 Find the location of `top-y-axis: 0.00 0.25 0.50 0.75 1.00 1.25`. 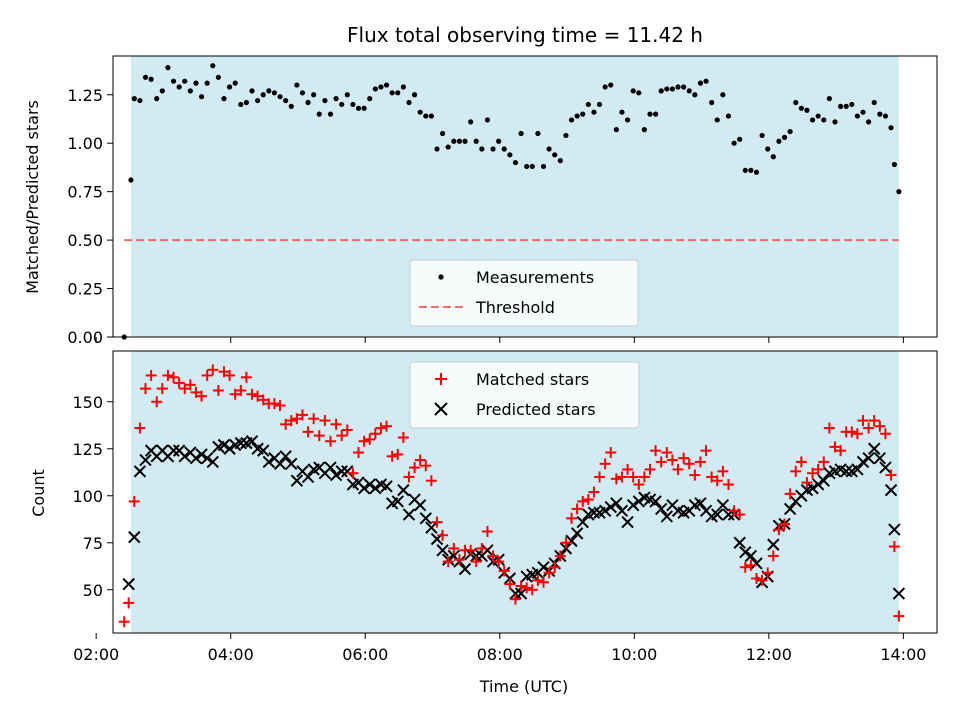

top-y-axis: 0.00 0.25 0.50 0.75 1.00 1.25 is located at coordinates (90, 216).